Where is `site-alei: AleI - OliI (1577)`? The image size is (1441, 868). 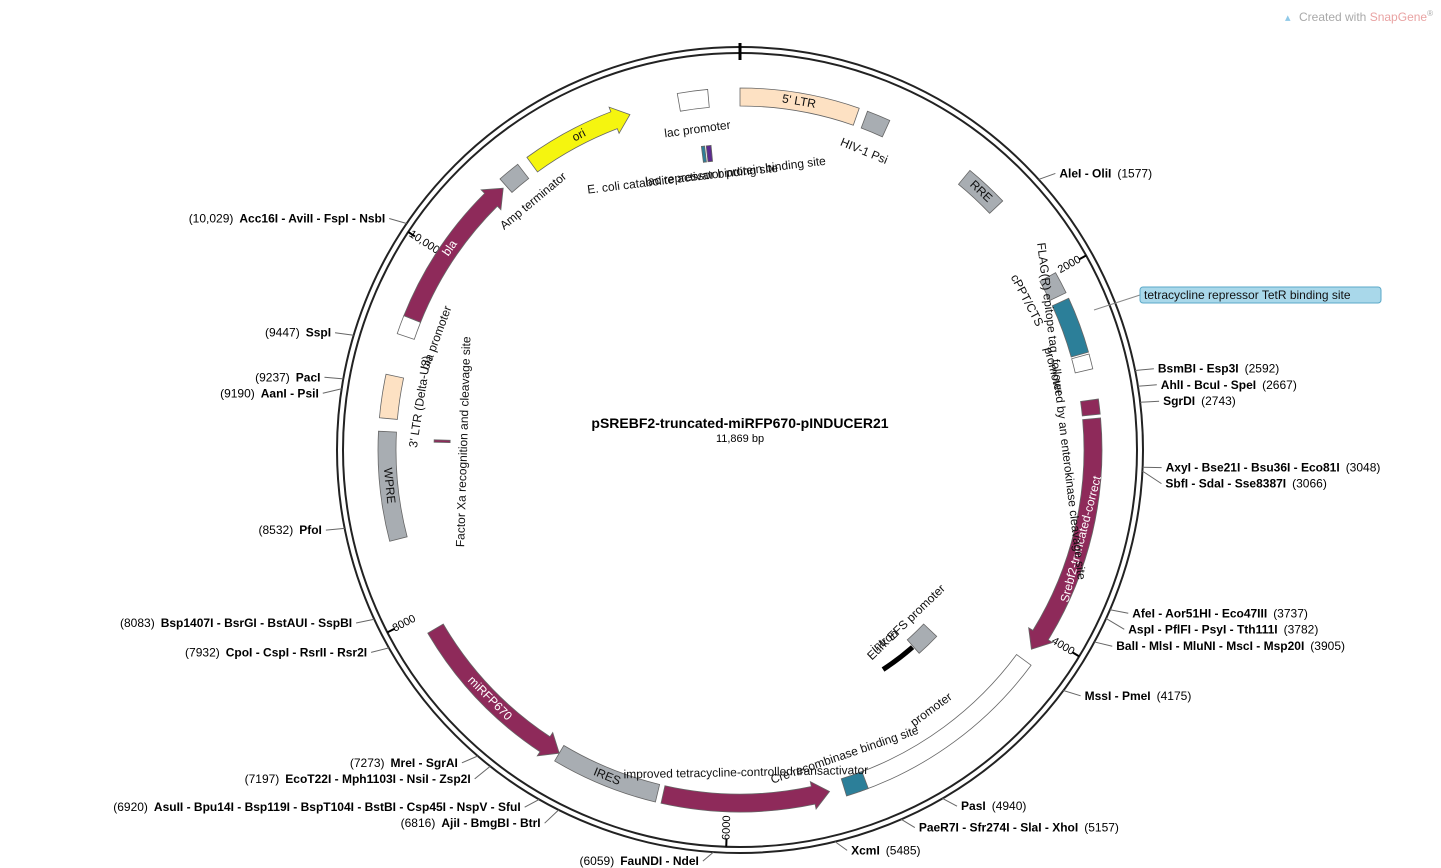 site-alei: AleI - OliI (1577) is located at coordinates (1095, 173).